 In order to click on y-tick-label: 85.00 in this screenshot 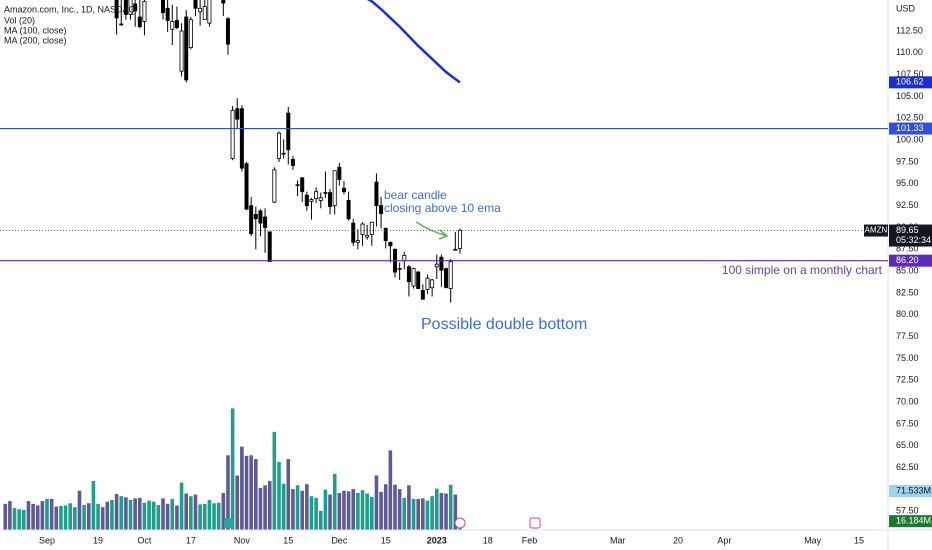, I will do `click(907, 271)`.